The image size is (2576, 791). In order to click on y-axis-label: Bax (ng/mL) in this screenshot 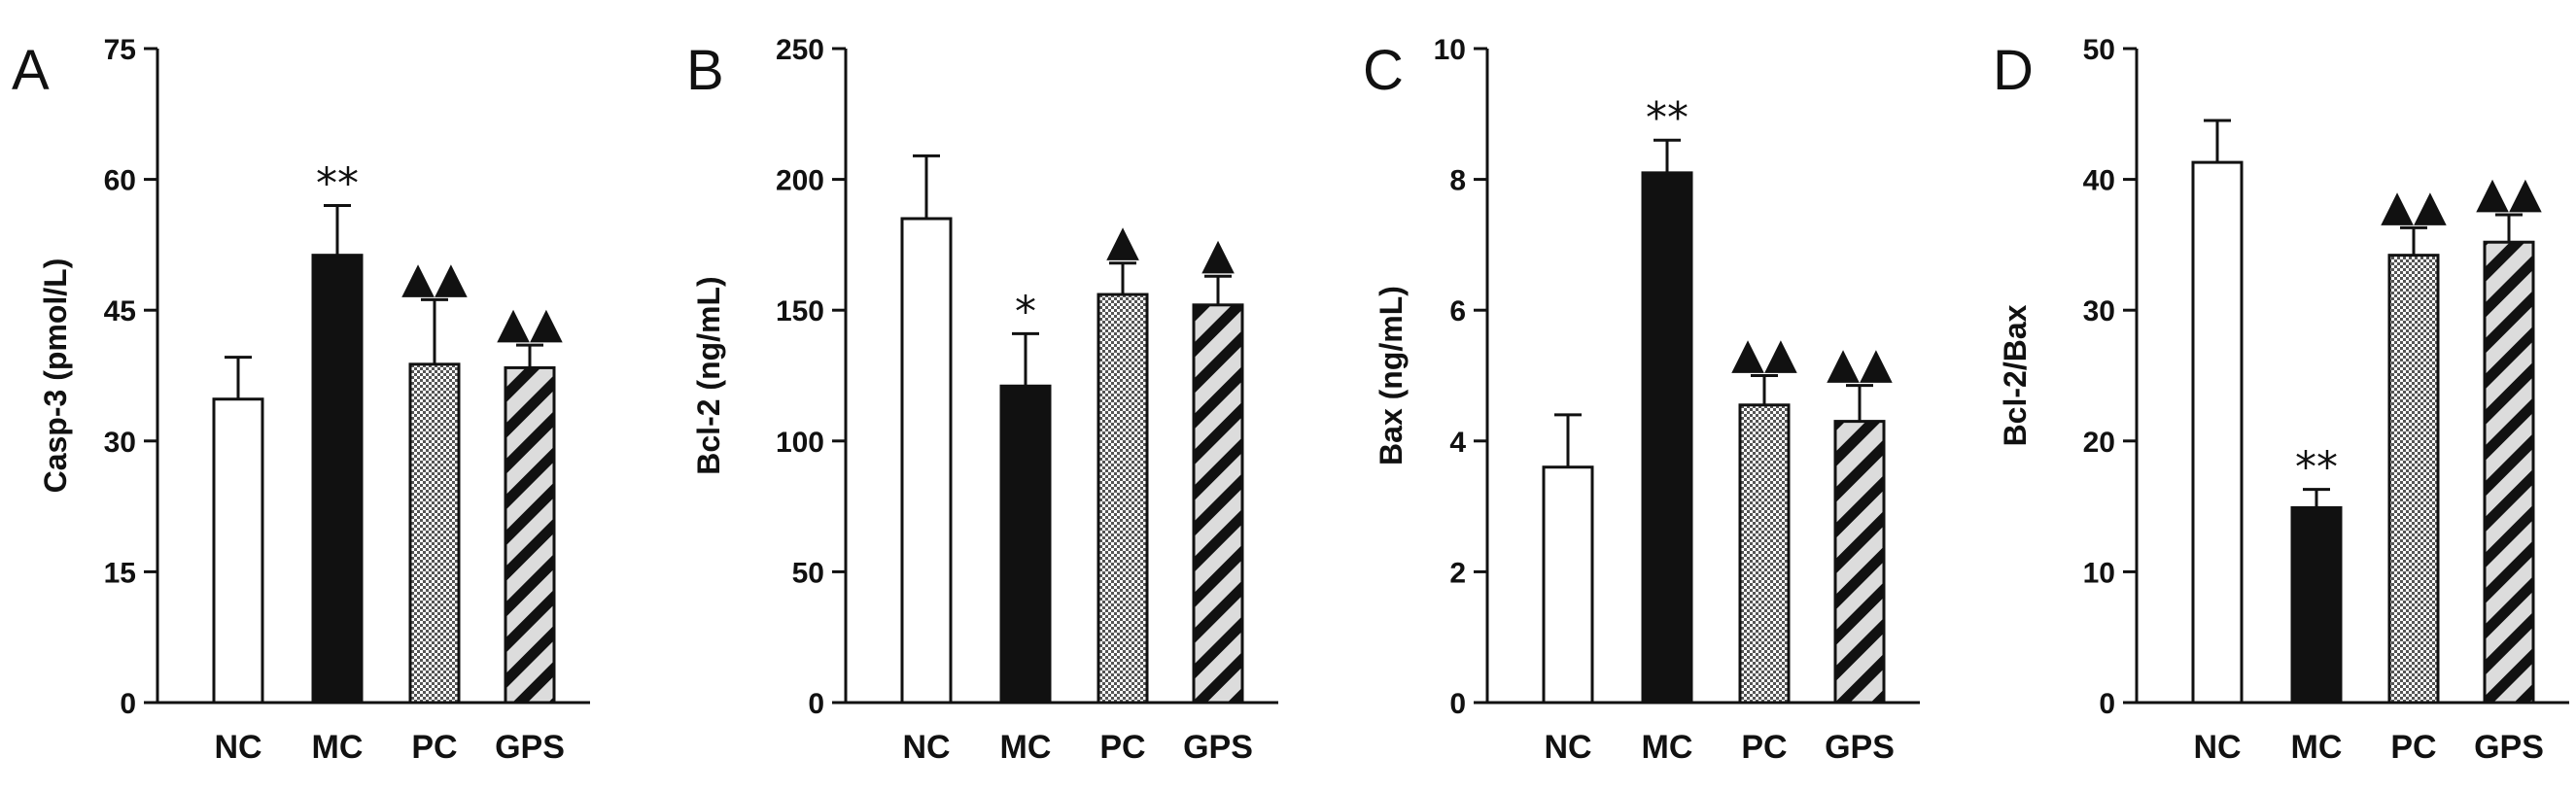, I will do `click(1391, 375)`.